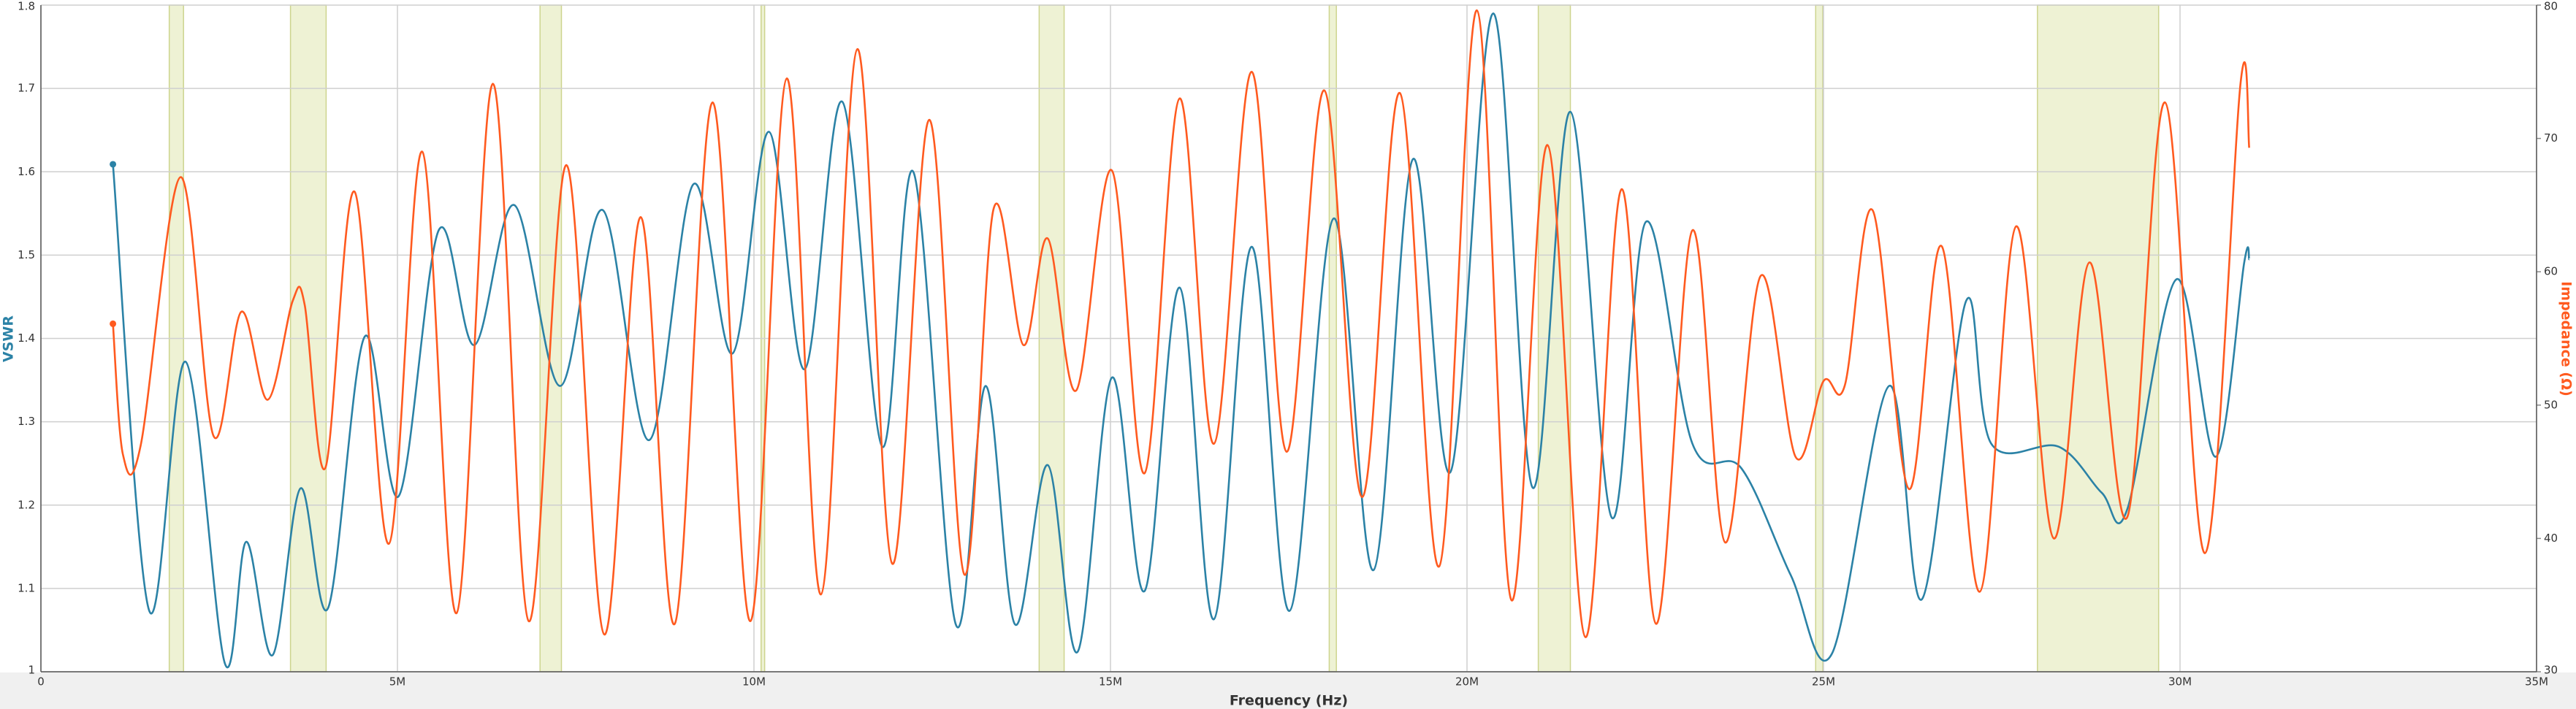 This screenshot has width=2576, height=709. What do you see at coordinates (2551, 538) in the screenshot?
I see `y2-tick-label: 40` at bounding box center [2551, 538].